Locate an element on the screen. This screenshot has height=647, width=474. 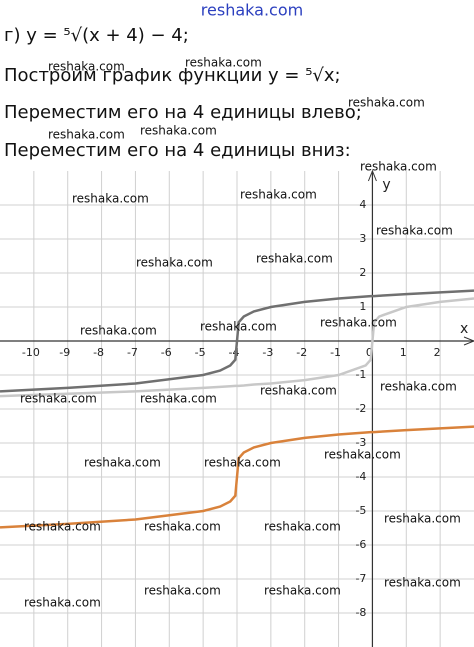
x-tick-label: -7 is located at coordinates (132, 352).